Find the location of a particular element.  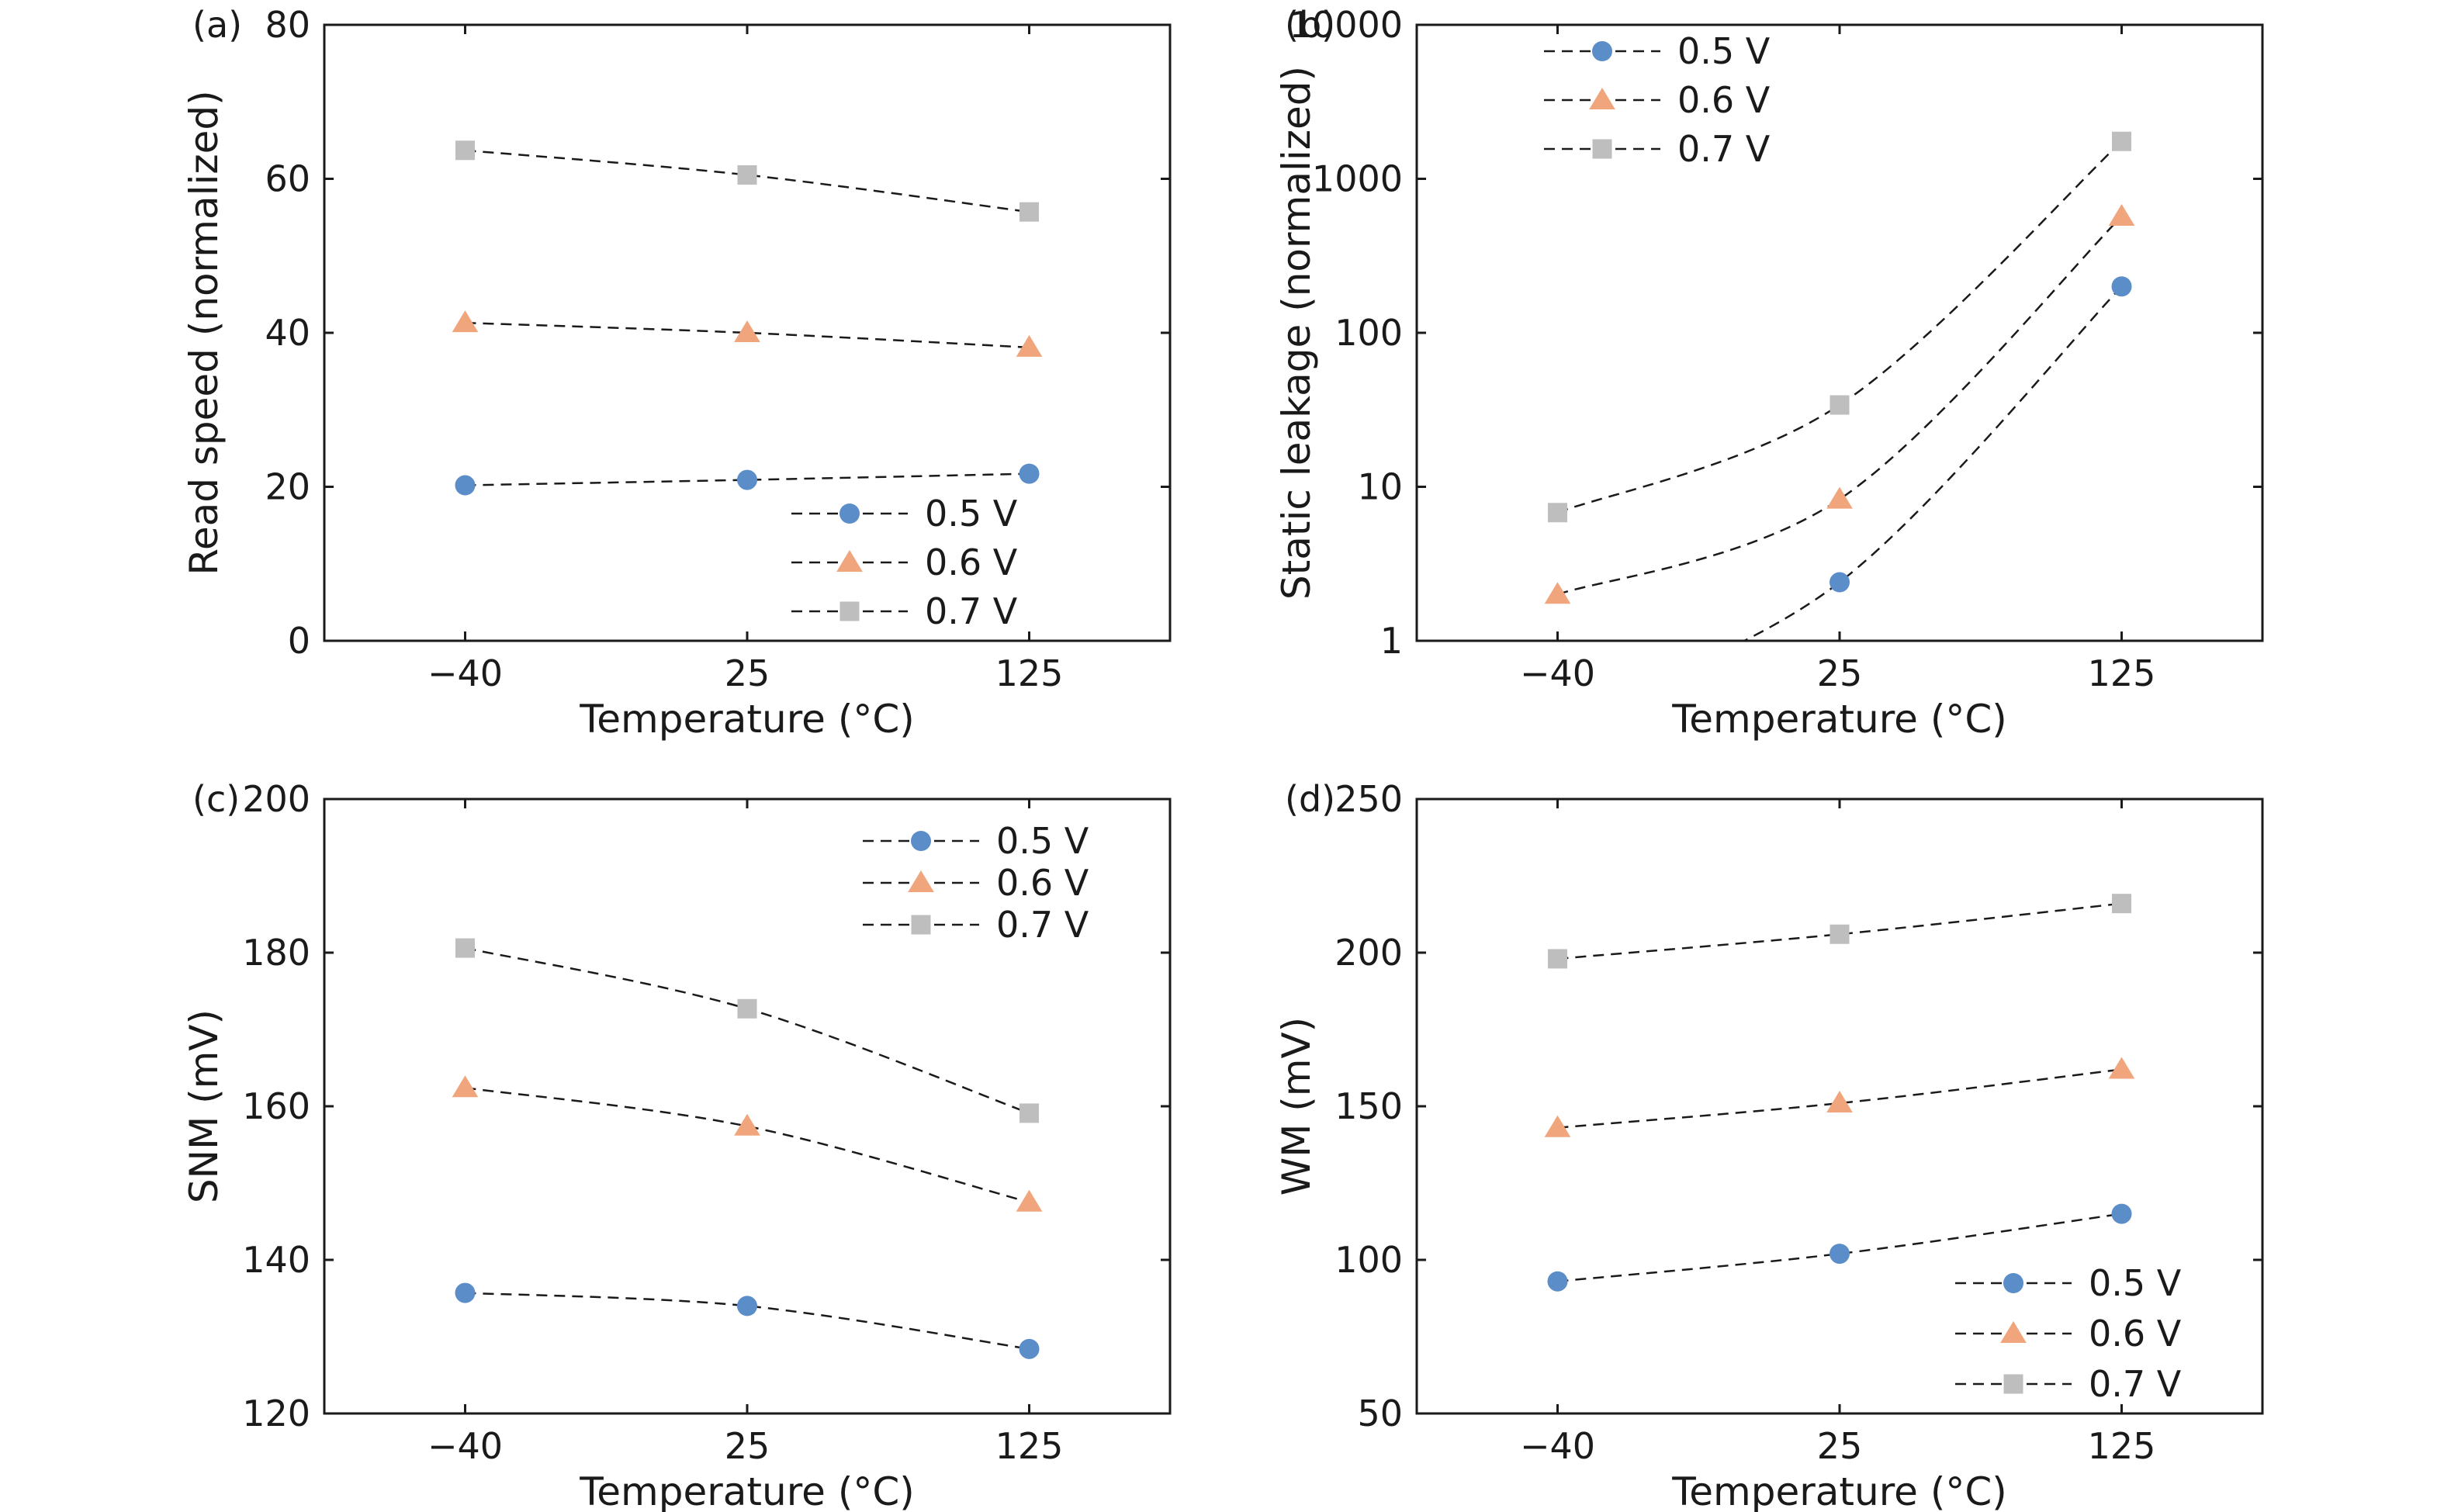

panel-label: (b) is located at coordinates (1310, 25).